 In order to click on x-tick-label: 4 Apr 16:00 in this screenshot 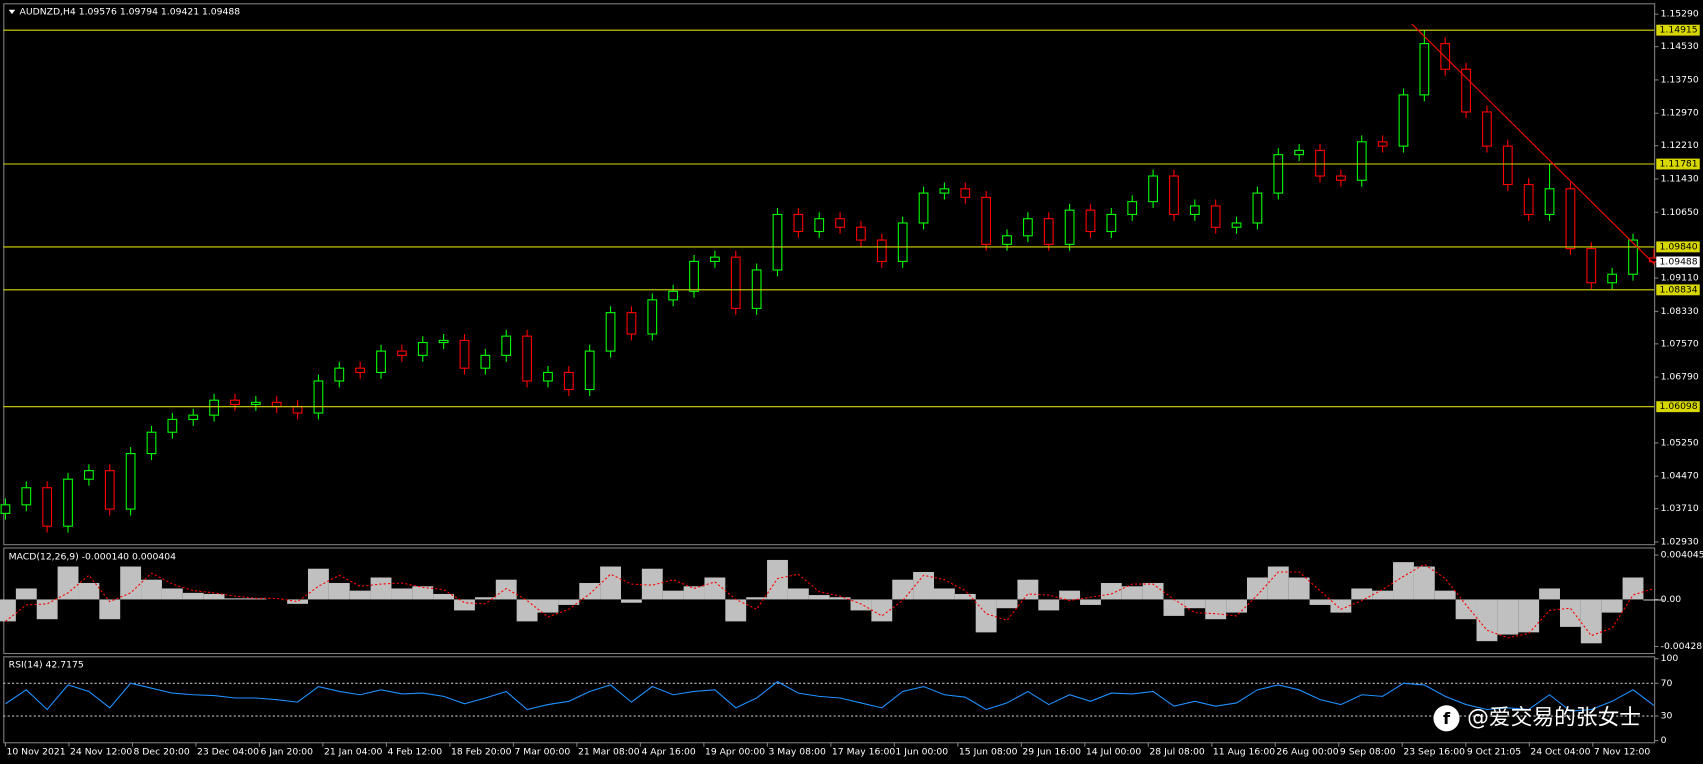, I will do `click(668, 752)`.